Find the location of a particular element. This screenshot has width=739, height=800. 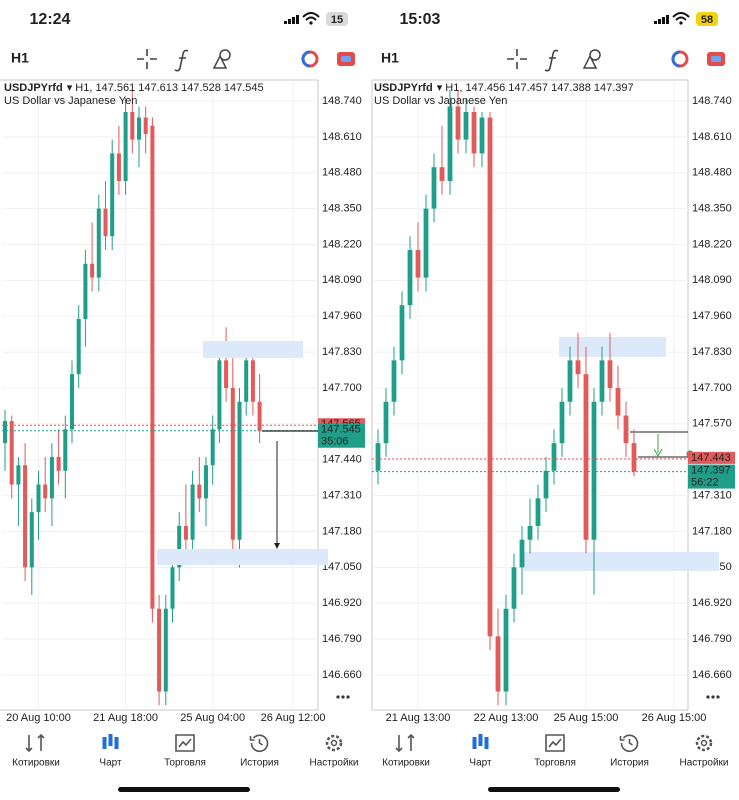

y-tick-label: 148.740 is located at coordinates (712, 101).